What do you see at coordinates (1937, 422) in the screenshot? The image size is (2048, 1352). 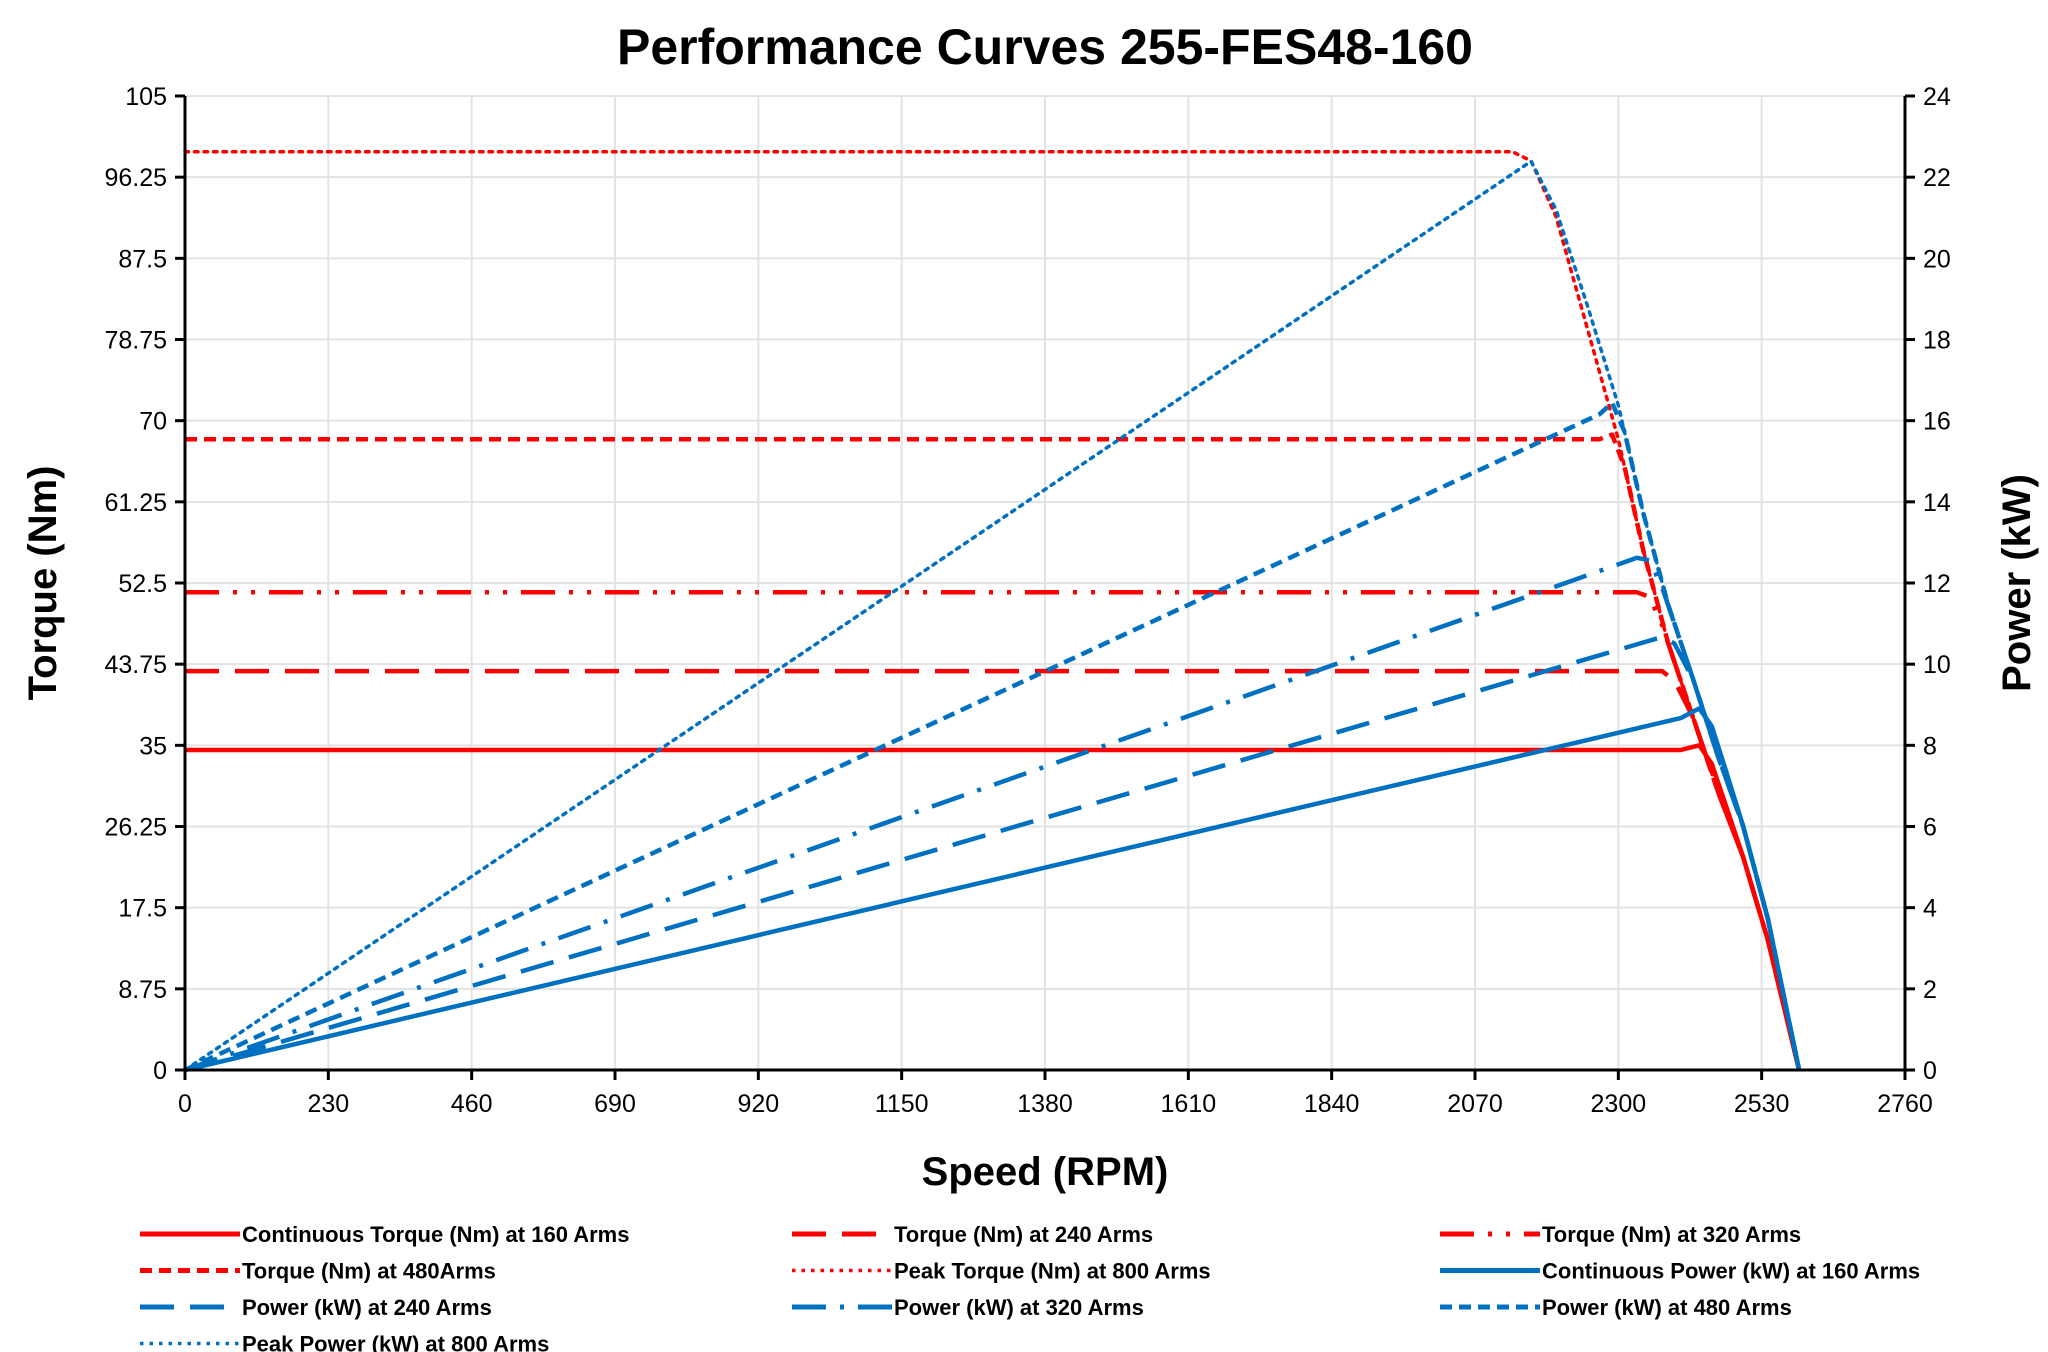 I see `y2-tick-label: 16` at bounding box center [1937, 422].